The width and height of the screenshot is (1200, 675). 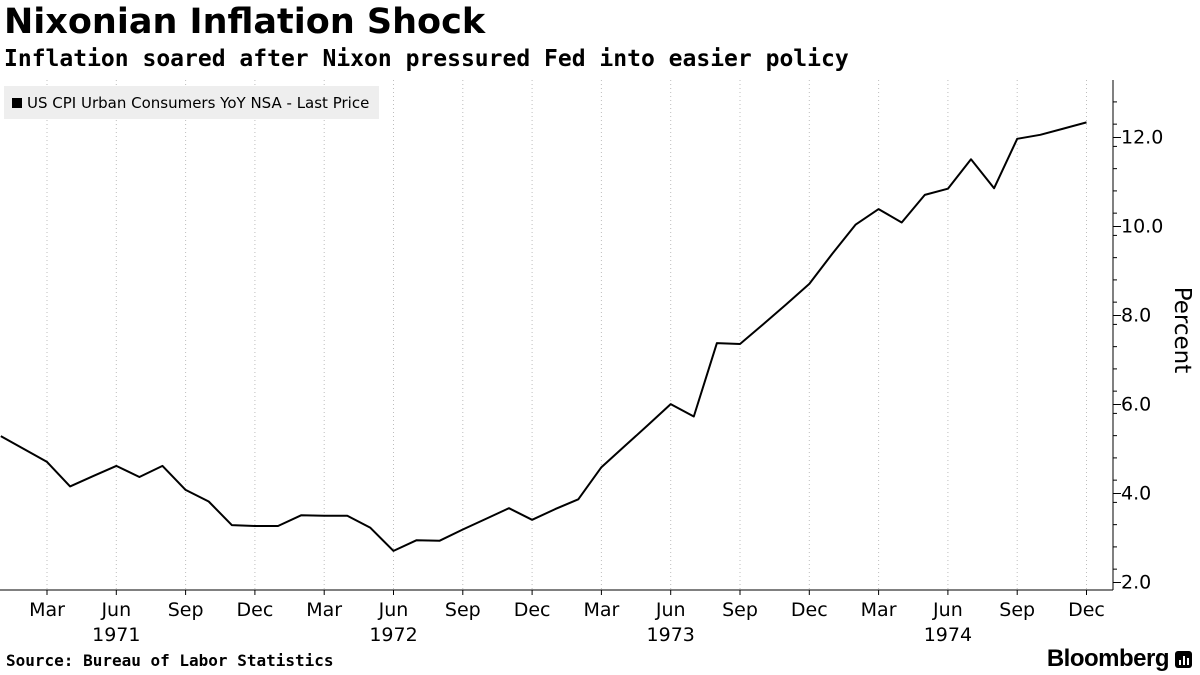 What do you see at coordinates (17, 102) in the screenshot?
I see `legend-swatch` at bounding box center [17, 102].